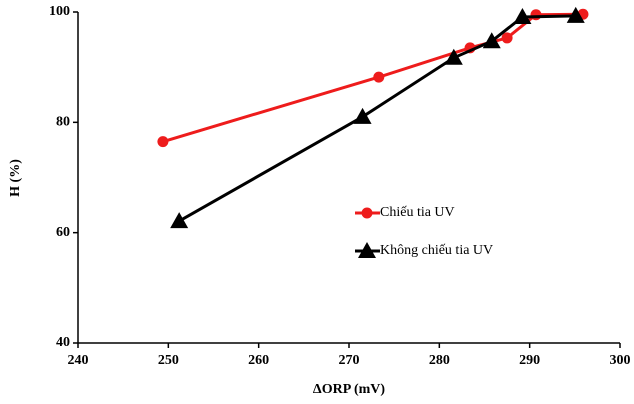  What do you see at coordinates (15, 178) in the screenshot?
I see `y-axis-title: H (%)` at bounding box center [15, 178].